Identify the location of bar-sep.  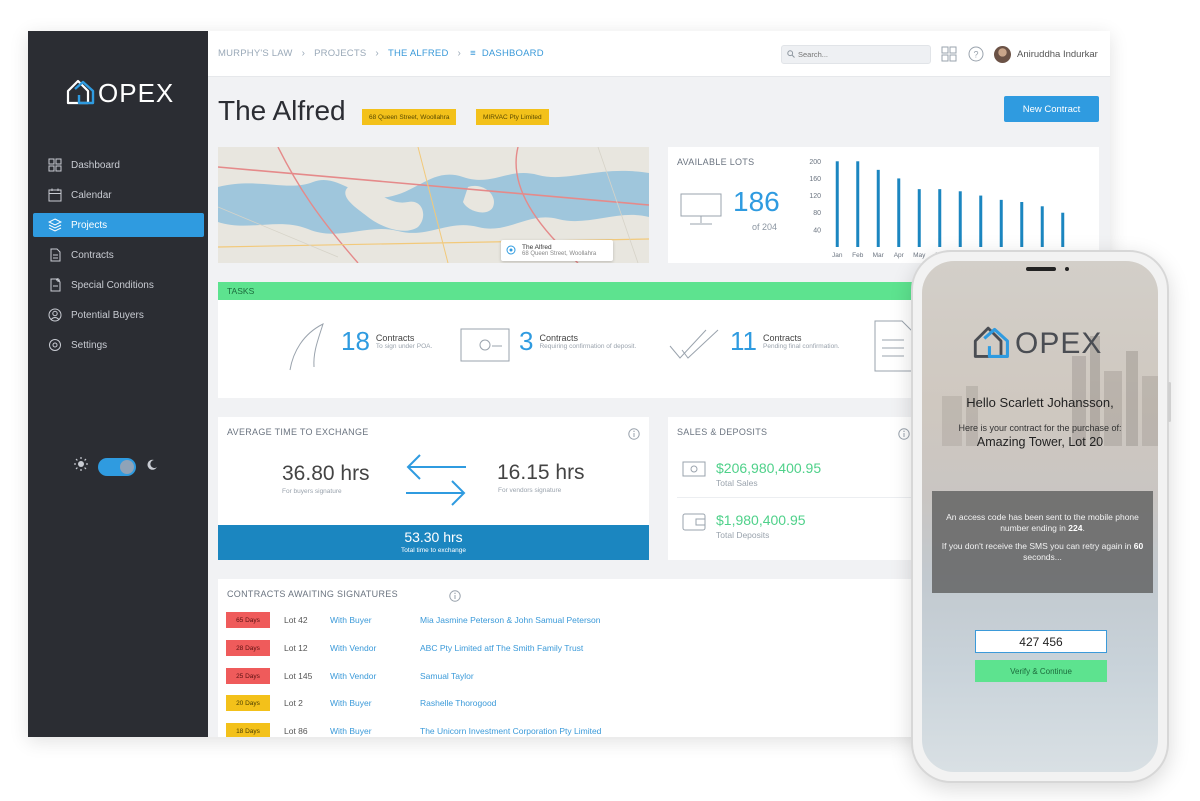
(1001, 223).